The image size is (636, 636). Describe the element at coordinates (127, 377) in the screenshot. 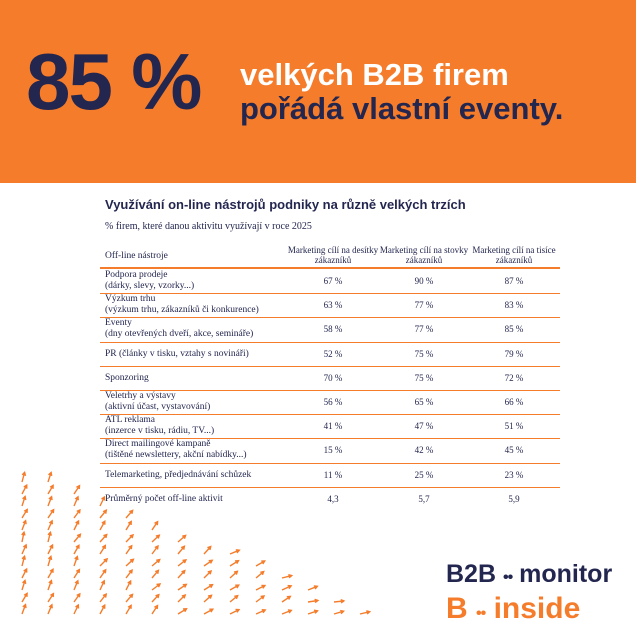

I see `row-label: Sponzoring` at that location.